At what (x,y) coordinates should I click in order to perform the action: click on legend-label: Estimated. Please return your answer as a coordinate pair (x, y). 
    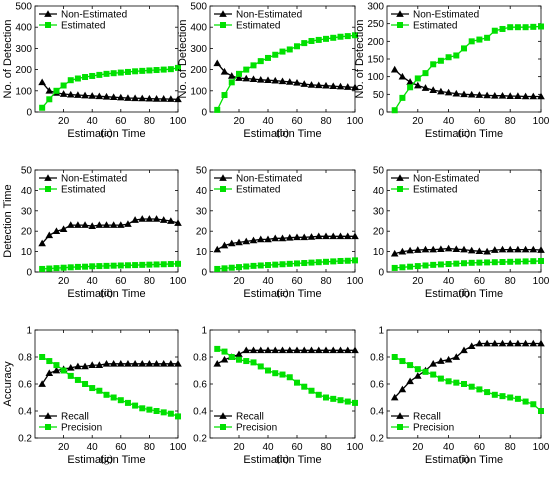
    Looking at the image, I should click on (435, 26).